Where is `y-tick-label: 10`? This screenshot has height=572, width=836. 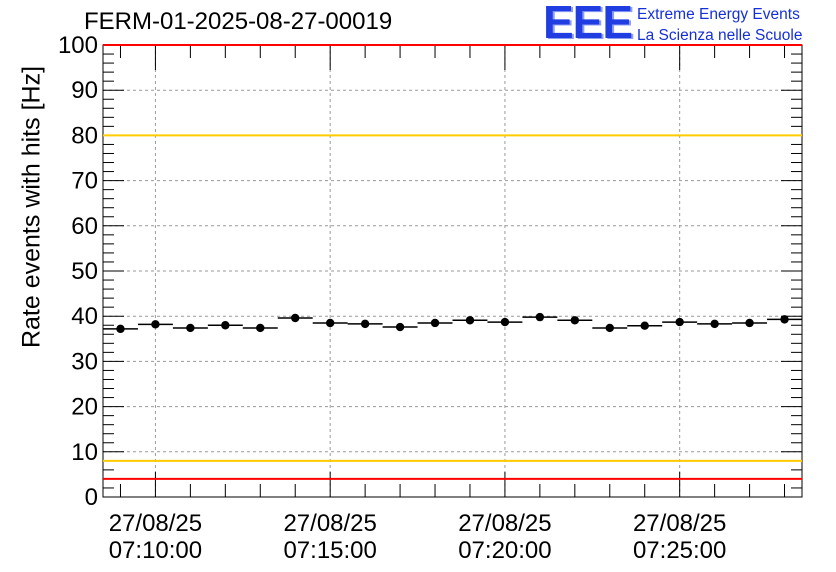 y-tick-label: 10 is located at coordinates (84, 452).